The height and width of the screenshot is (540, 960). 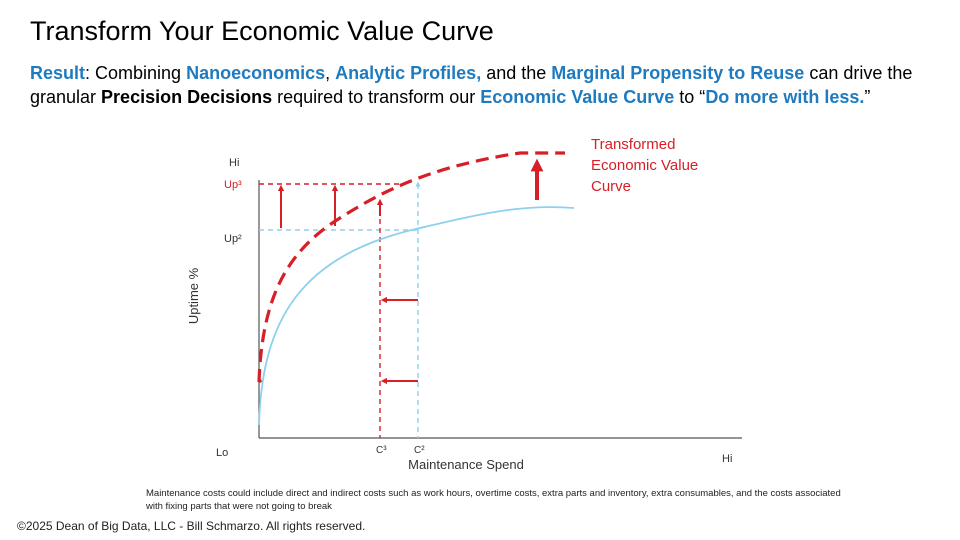 What do you see at coordinates (419, 450) in the screenshot?
I see `c2-label: C²` at bounding box center [419, 450].